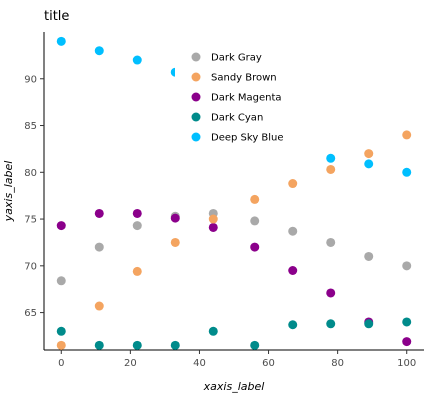 This screenshot has height=400, width=443. Describe the element at coordinates (8, 192) in the screenshot. I see `y-axis-title: yaxis_label` at that location.